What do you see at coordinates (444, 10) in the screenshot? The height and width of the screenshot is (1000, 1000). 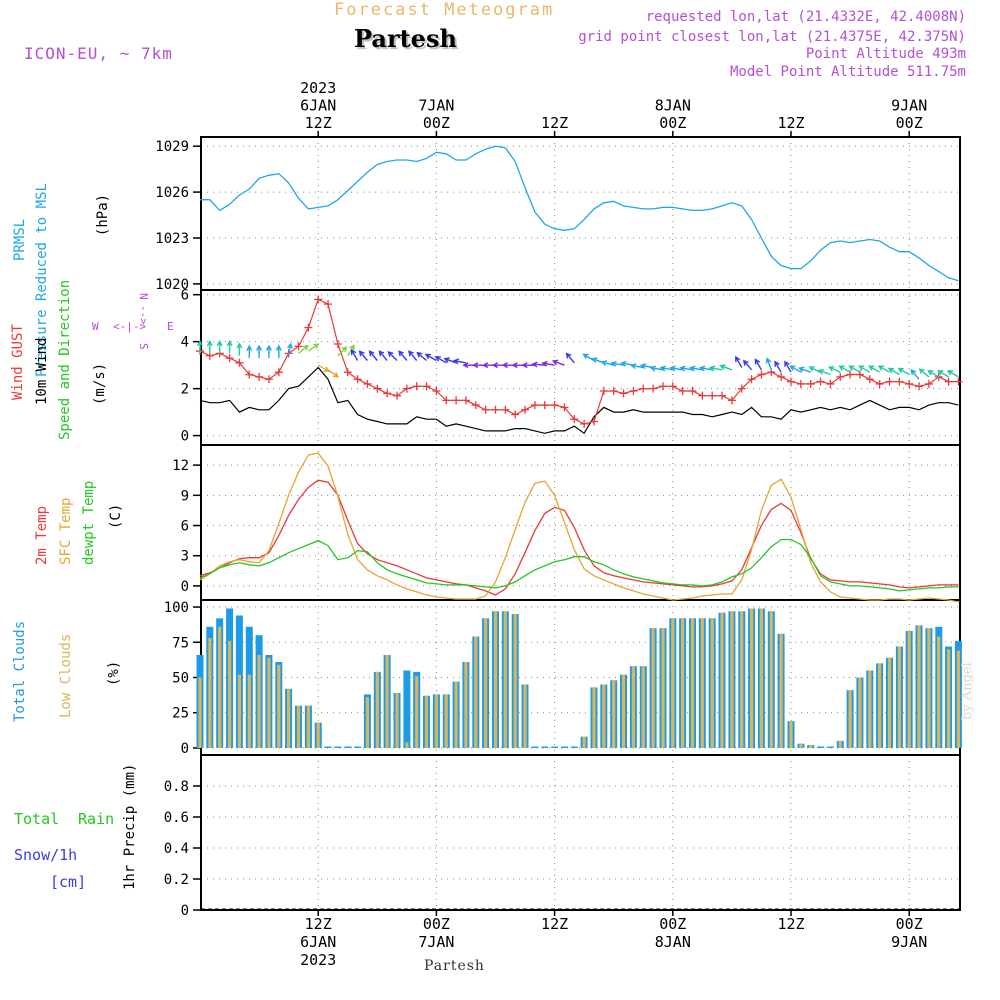 I see `meteogram-title: Forecast Meteogram` at bounding box center [444, 10].